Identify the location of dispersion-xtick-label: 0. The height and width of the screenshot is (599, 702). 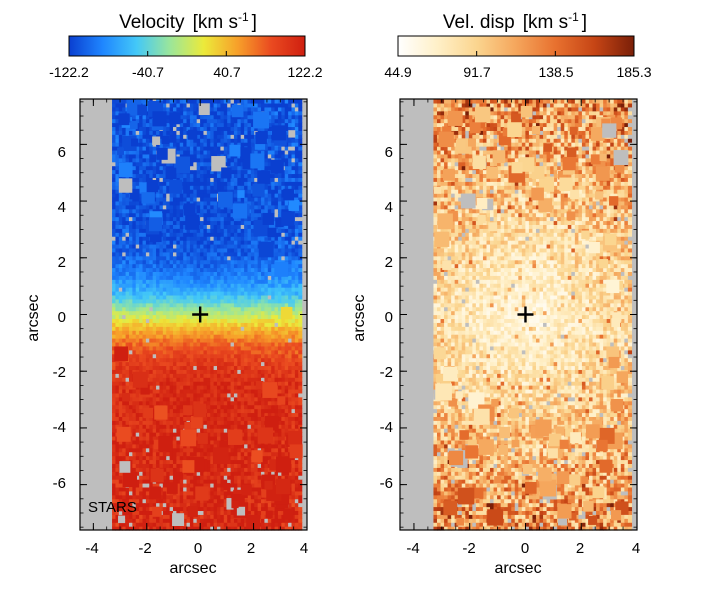
(525, 548).